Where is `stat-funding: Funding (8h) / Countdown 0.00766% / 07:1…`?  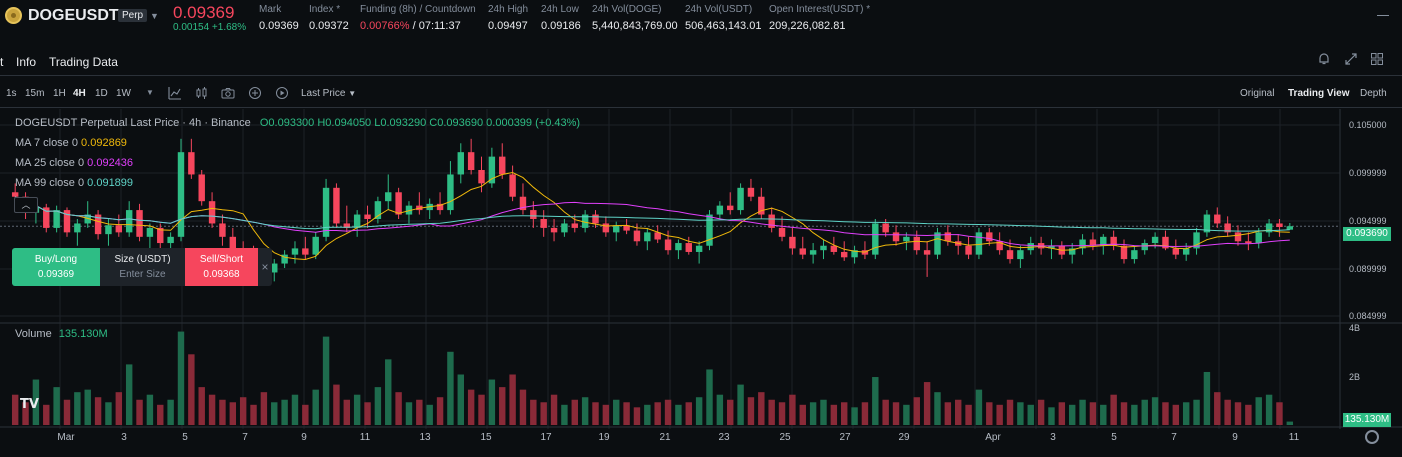
stat-funding: Funding (8h) / Countdown 0.00766% / 07:1… is located at coordinates (418, 18).